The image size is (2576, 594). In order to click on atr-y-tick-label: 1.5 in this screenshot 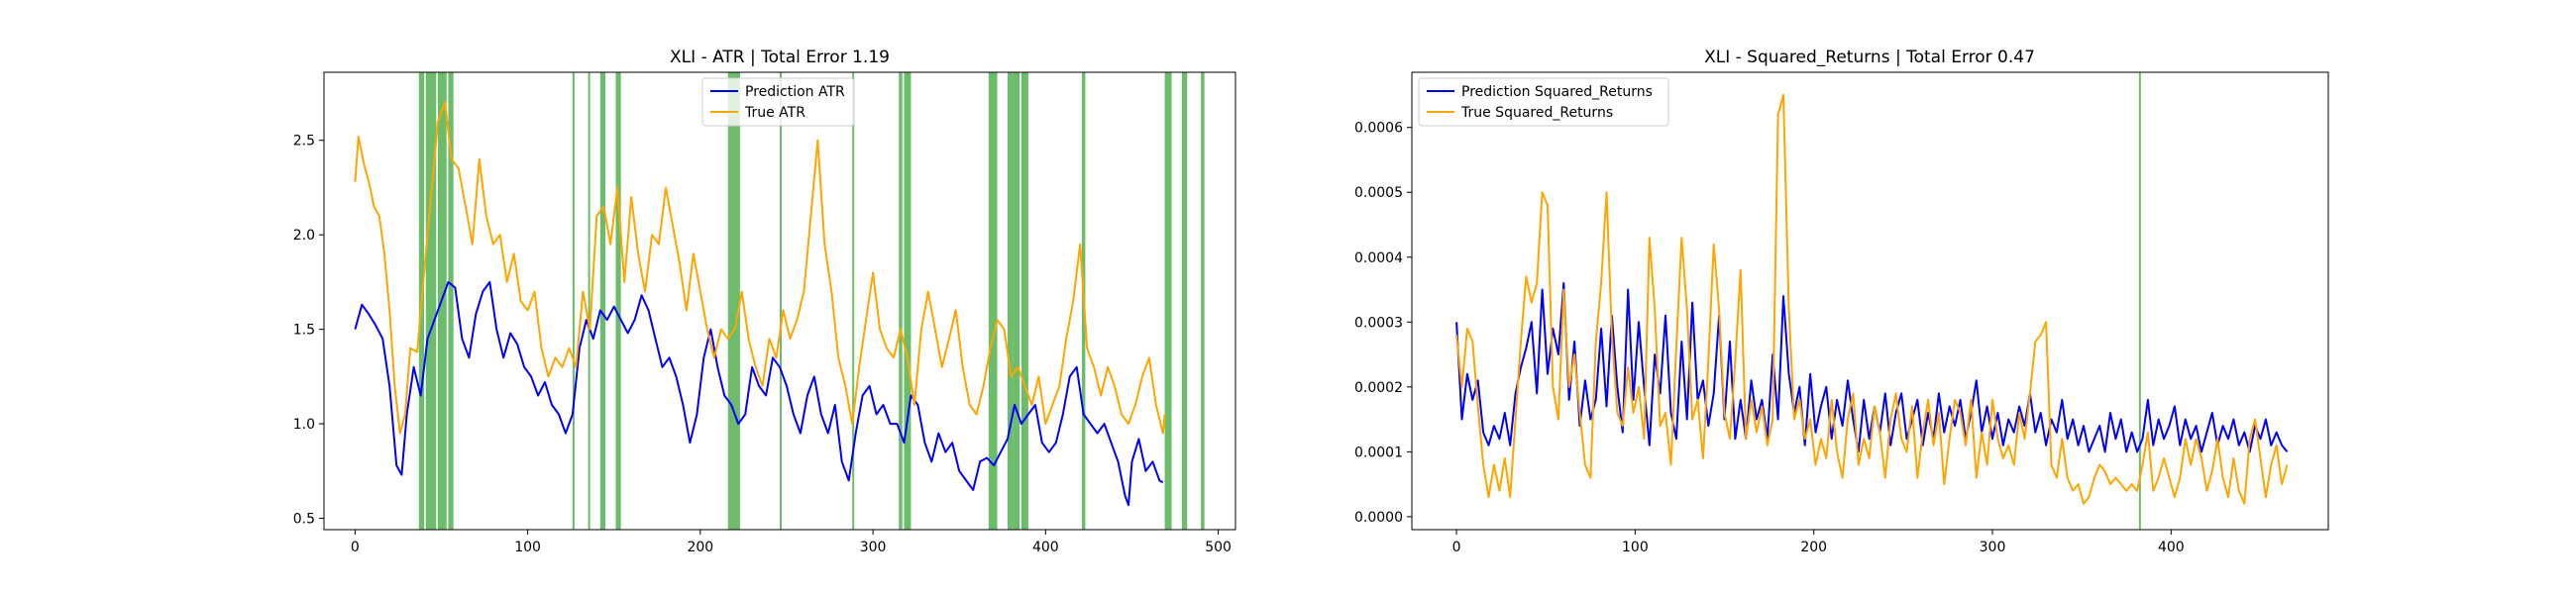, I will do `click(304, 331)`.